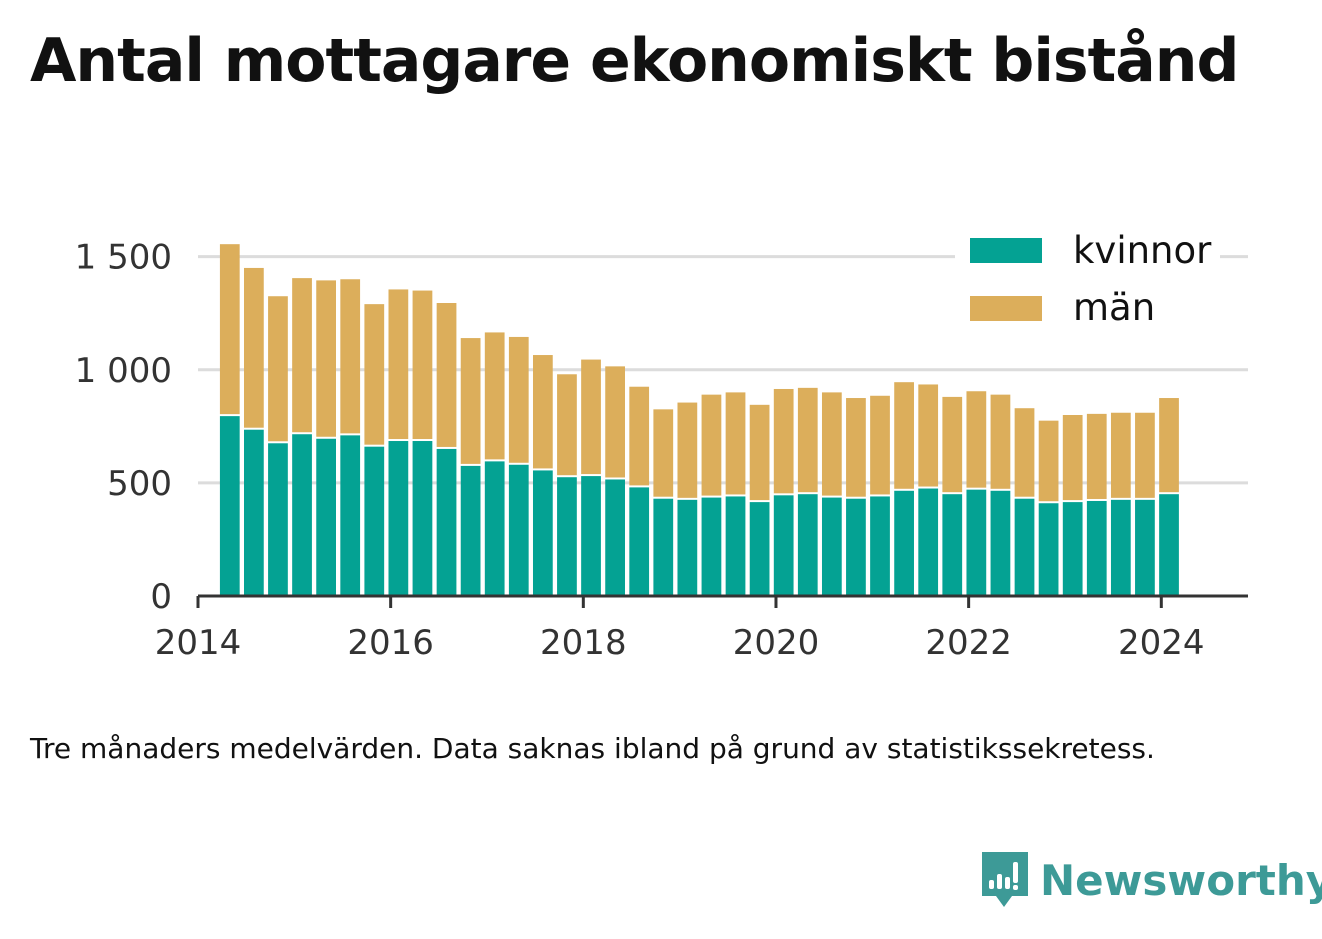 The width and height of the screenshot is (1322, 939). What do you see at coordinates (123, 258) in the screenshot?
I see `y-tick-label: 1 500` at bounding box center [123, 258].